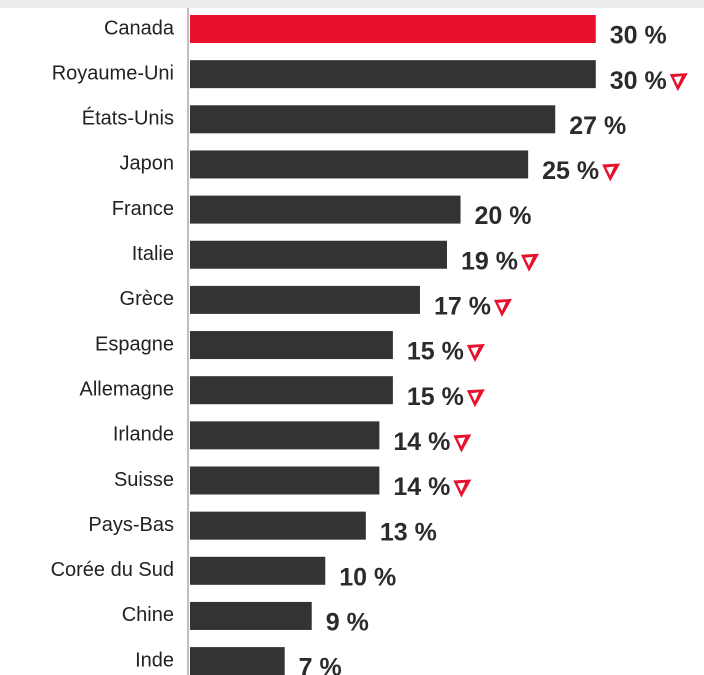 Image resolution: width=704 pixels, height=675 pixels. What do you see at coordinates (570, 171) in the screenshot?
I see `value-label: 25 %` at bounding box center [570, 171].